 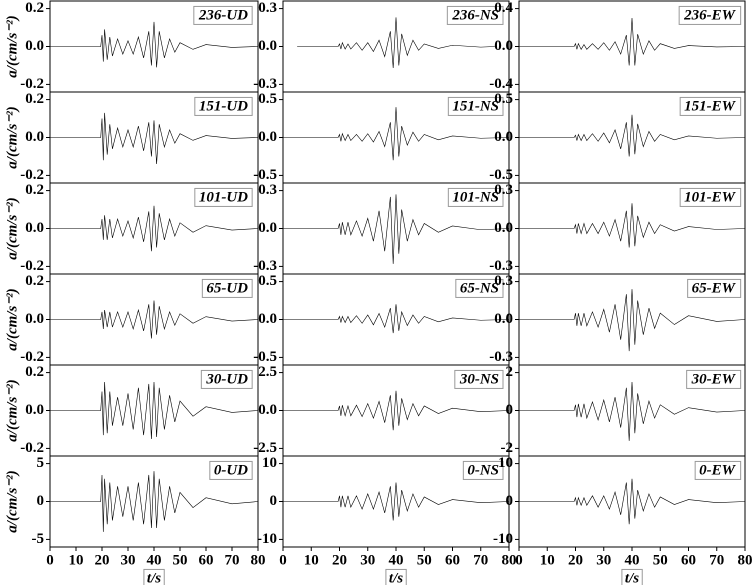 I want to click on panel: 0.3 0.0 -0.3 65-EW, so click(x=617, y=319).